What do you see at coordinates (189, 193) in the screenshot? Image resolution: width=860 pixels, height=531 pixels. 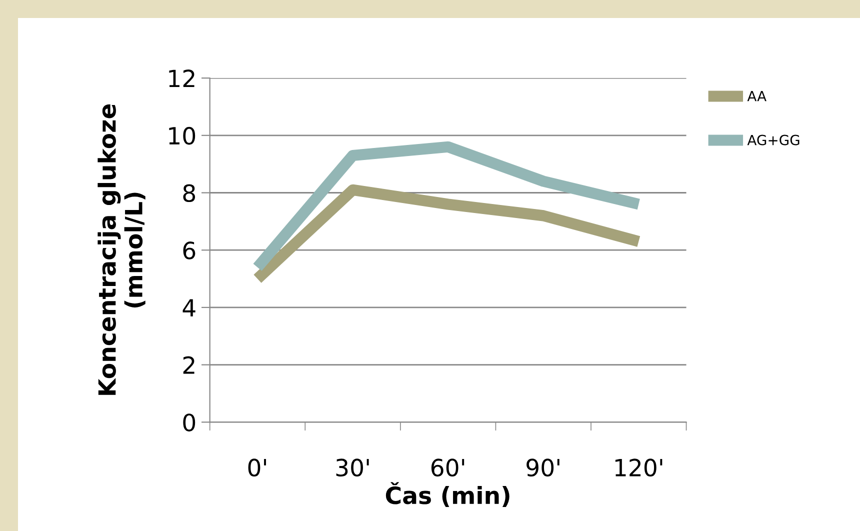 I see `y-tick-label: 8` at bounding box center [189, 193].